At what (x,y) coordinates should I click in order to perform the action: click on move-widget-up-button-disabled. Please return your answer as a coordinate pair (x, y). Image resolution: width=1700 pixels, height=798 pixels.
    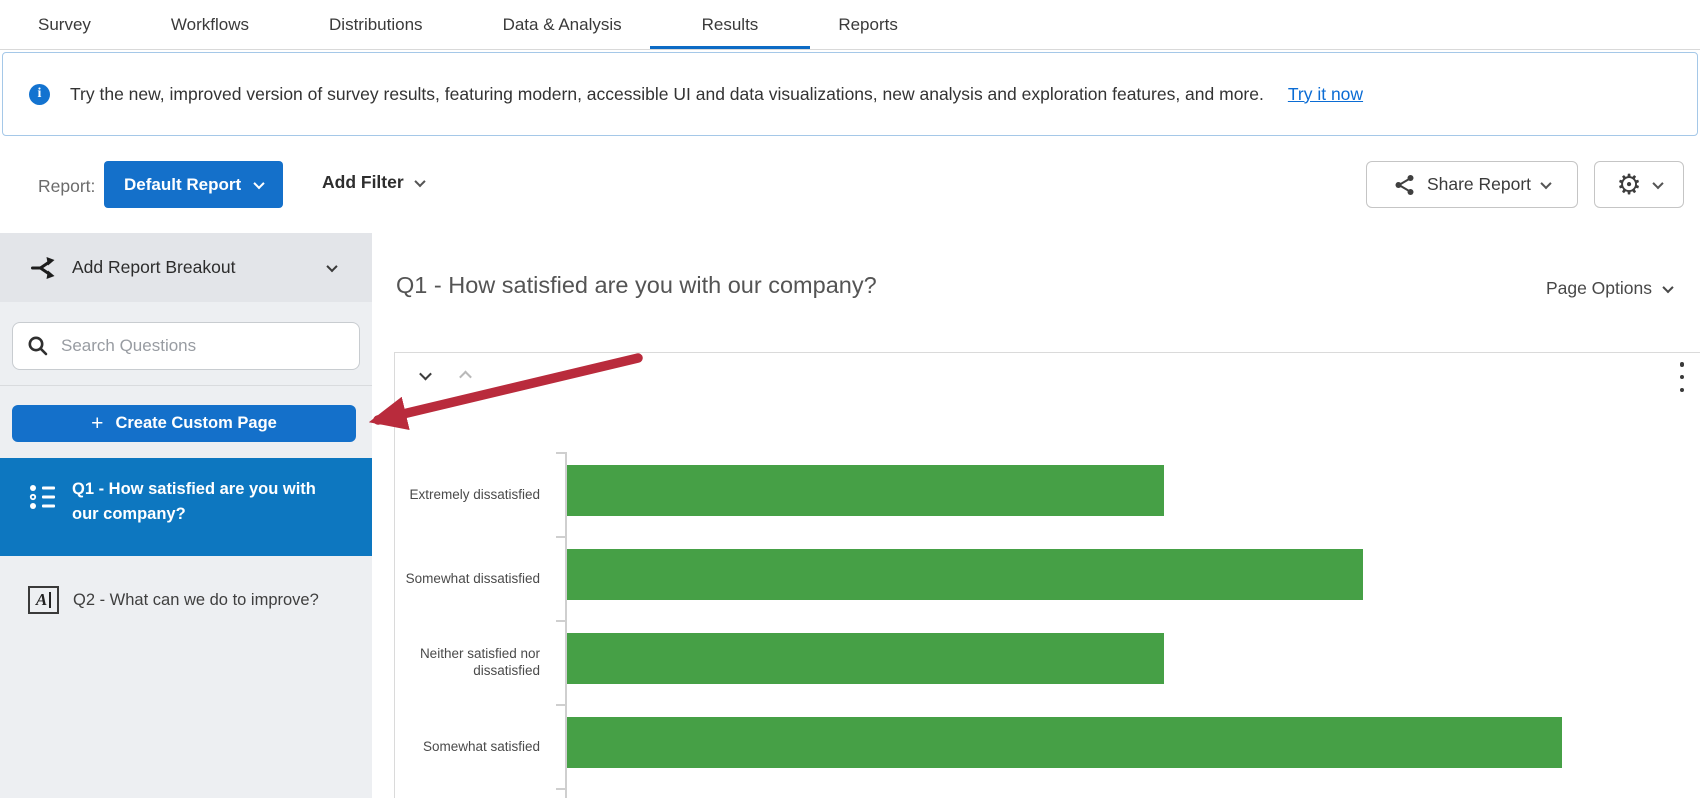
    Looking at the image, I should click on (465, 375).